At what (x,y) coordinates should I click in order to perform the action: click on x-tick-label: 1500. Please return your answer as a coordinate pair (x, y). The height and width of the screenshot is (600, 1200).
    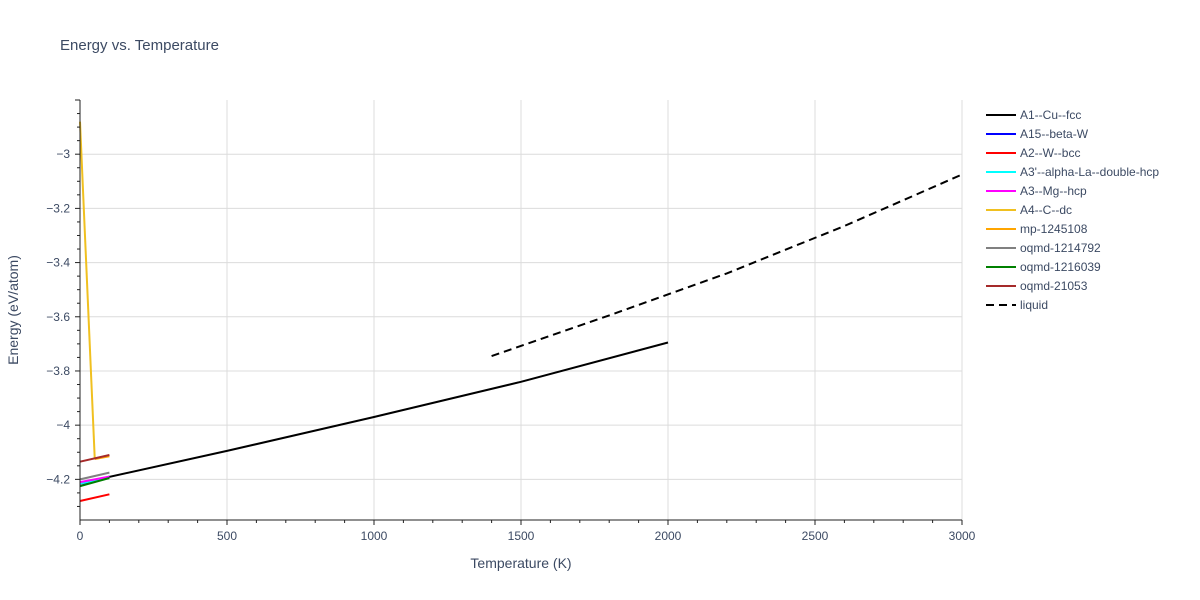
    Looking at the image, I should click on (521, 536).